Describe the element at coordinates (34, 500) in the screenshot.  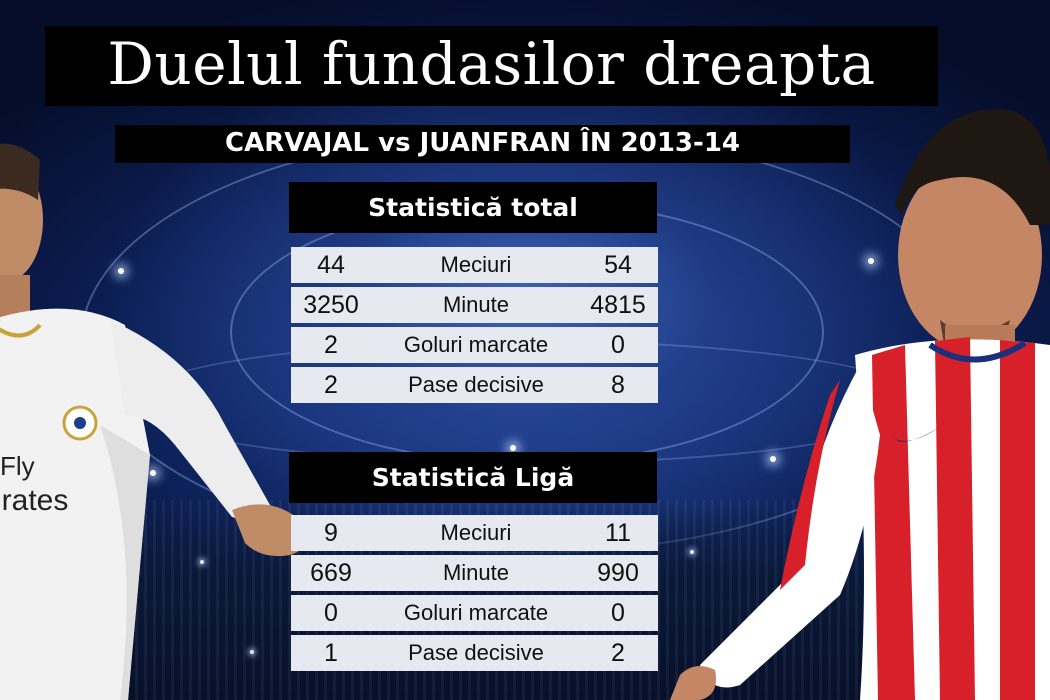
I see `svg-text: irates` at that location.